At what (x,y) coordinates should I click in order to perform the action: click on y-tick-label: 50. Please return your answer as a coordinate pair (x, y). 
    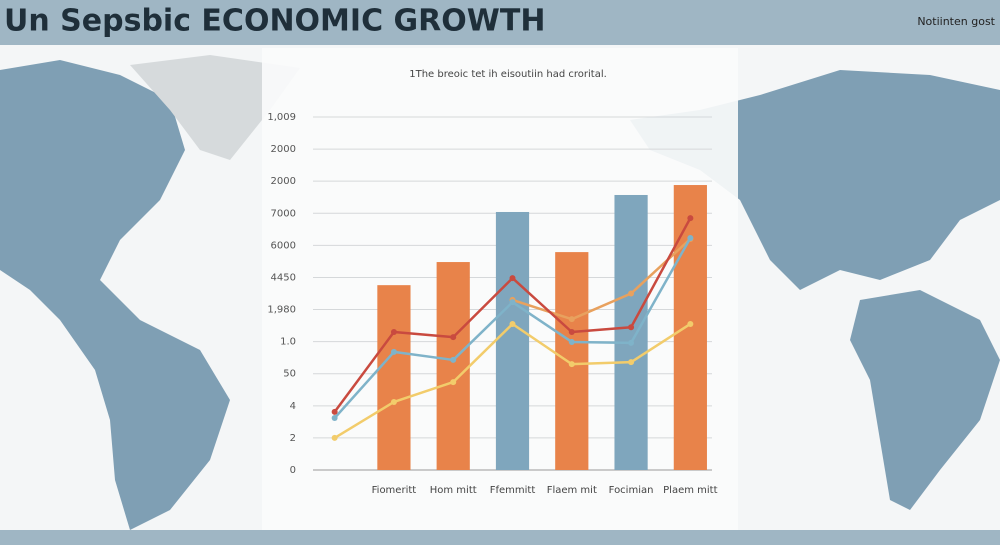
    Looking at the image, I should click on (289, 374).